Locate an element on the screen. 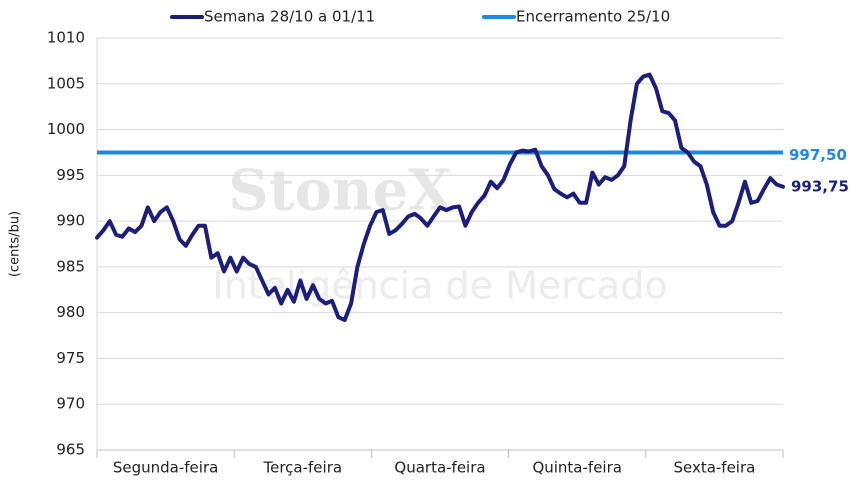  y-axis-label: (cents/bu) is located at coordinates (15, 244).